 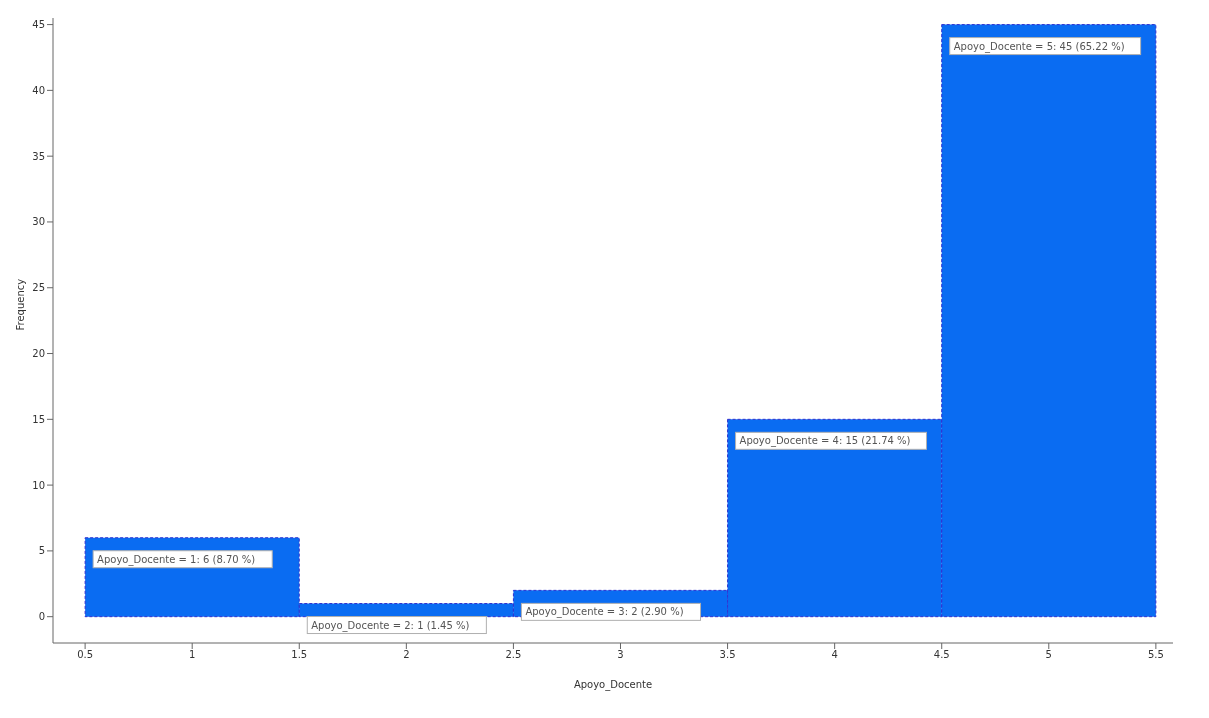 I want to click on y-tick-label: 5, so click(x=41, y=551).